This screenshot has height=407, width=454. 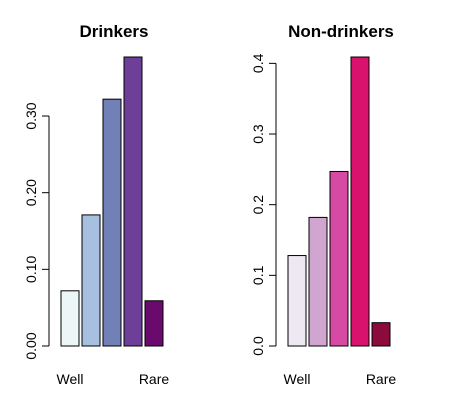 I want to click on y-tick-label: 0.3, so click(x=258, y=134).